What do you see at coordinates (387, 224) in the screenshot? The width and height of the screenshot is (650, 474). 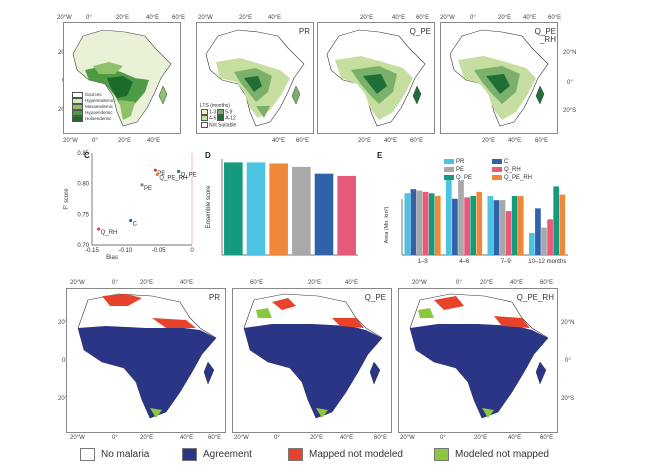 I see `y-axis-label: Area (Mn. km²)` at bounding box center [387, 224].